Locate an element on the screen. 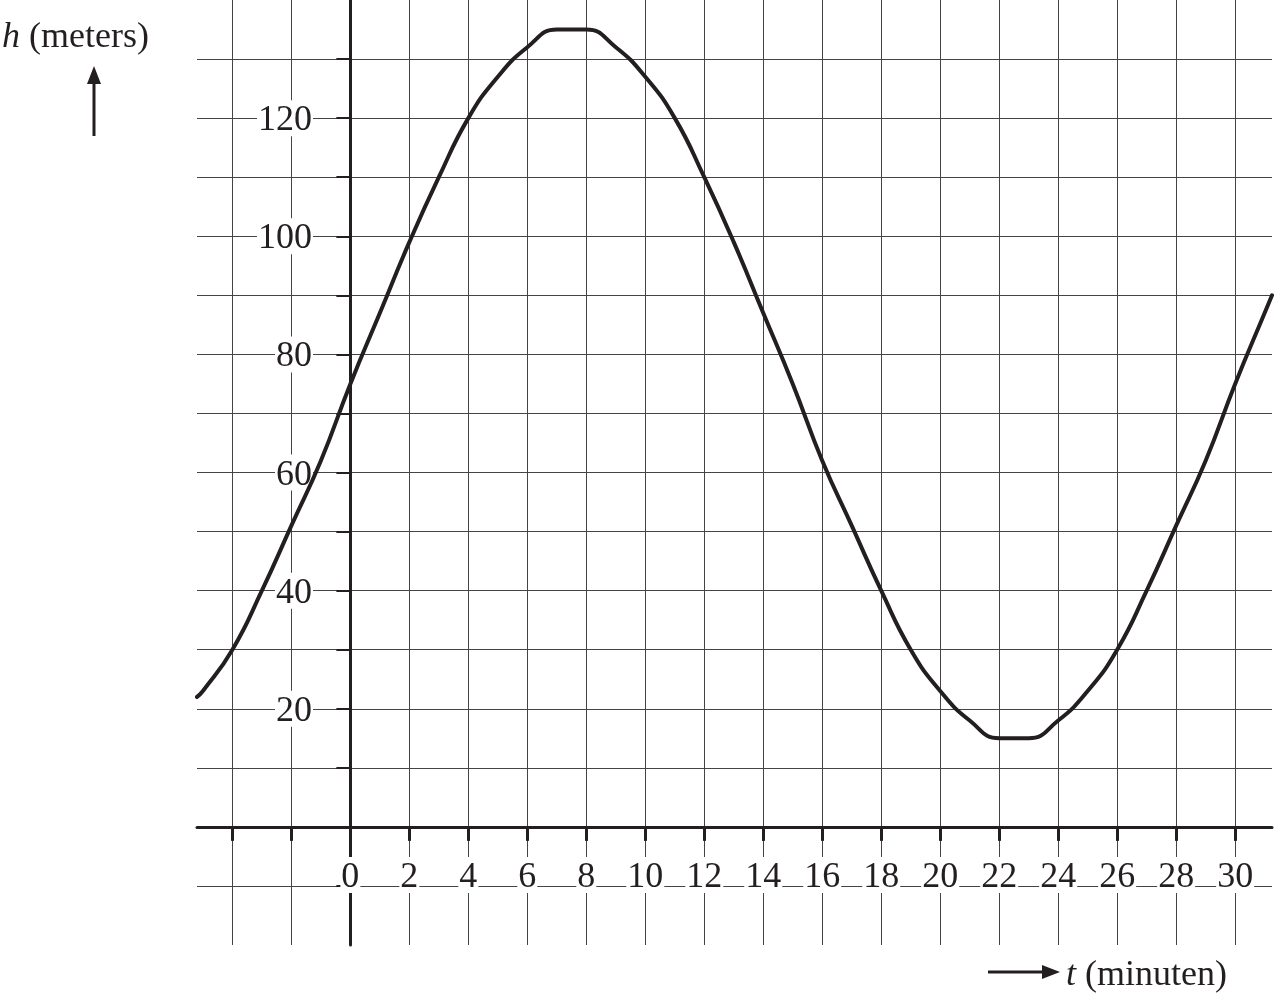 This screenshot has height=1001, width=1274. x-tick-label: 14 is located at coordinates (763, 875).